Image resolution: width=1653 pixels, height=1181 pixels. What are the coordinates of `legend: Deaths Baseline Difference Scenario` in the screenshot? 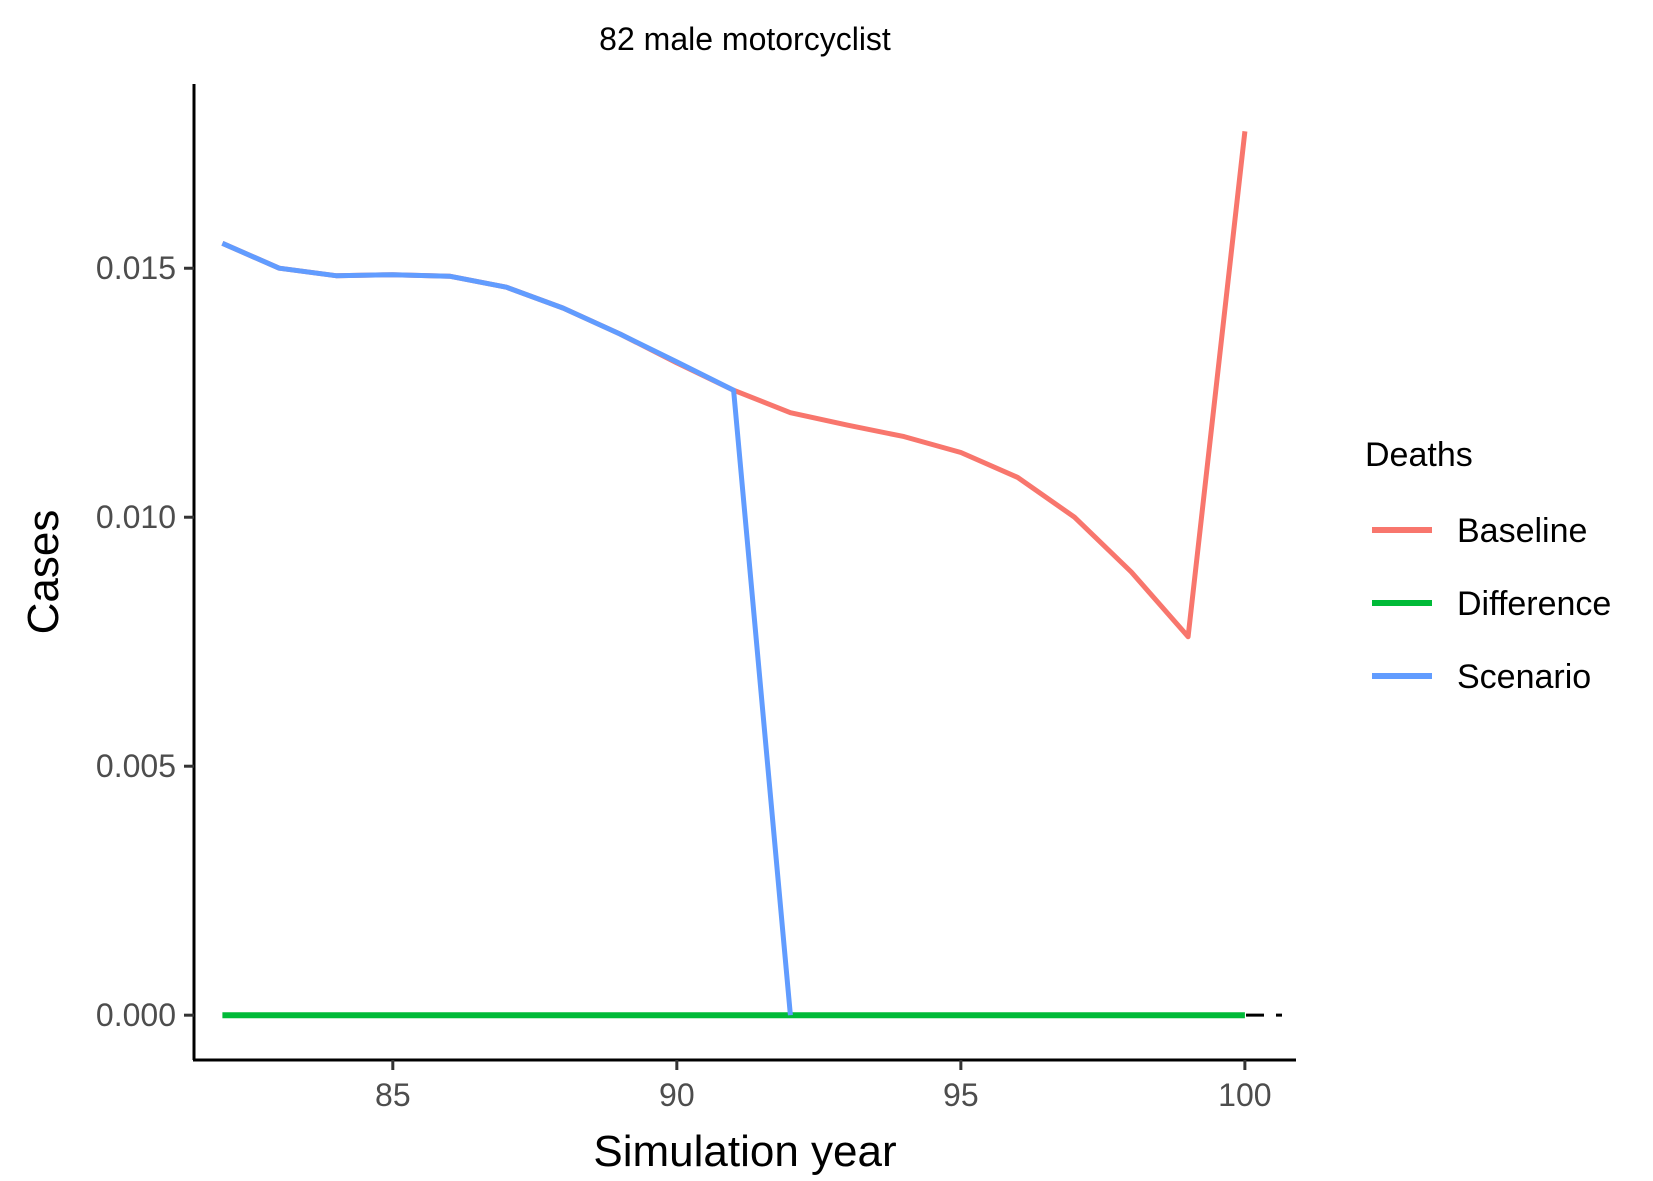 It's located at (1488, 566).